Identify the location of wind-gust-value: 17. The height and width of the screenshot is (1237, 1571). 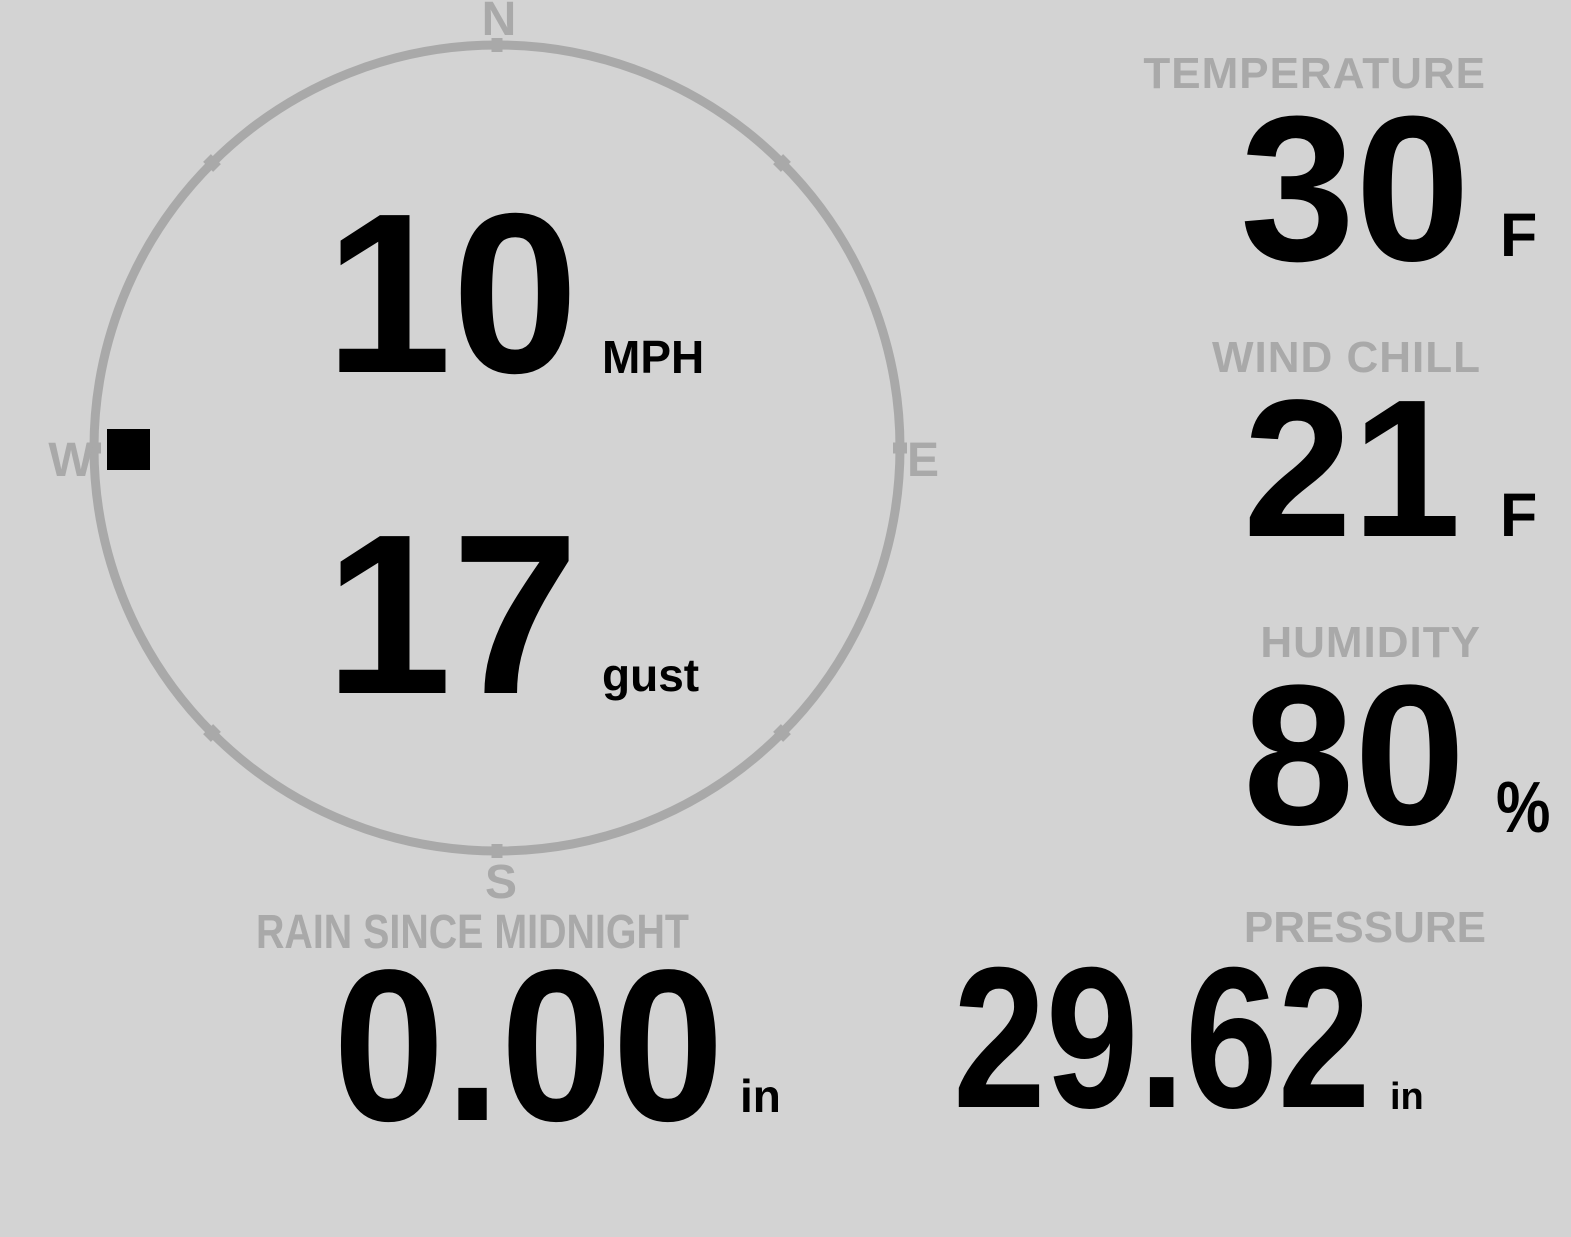
(452, 615).